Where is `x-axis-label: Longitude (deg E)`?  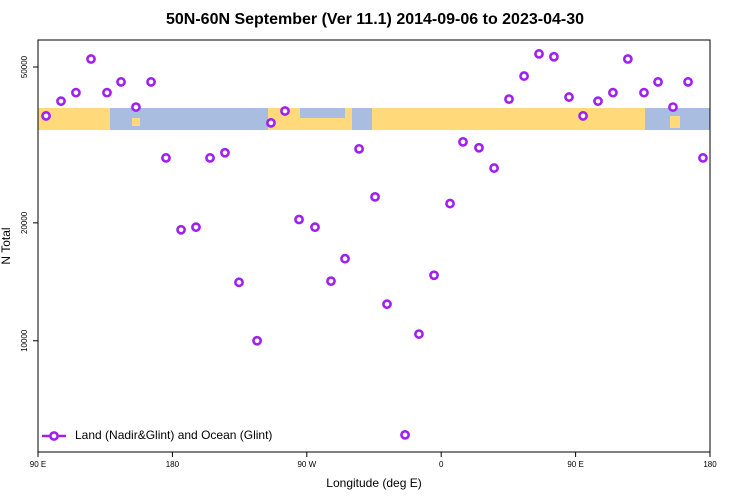 x-axis-label: Longitude (deg E) is located at coordinates (373, 483).